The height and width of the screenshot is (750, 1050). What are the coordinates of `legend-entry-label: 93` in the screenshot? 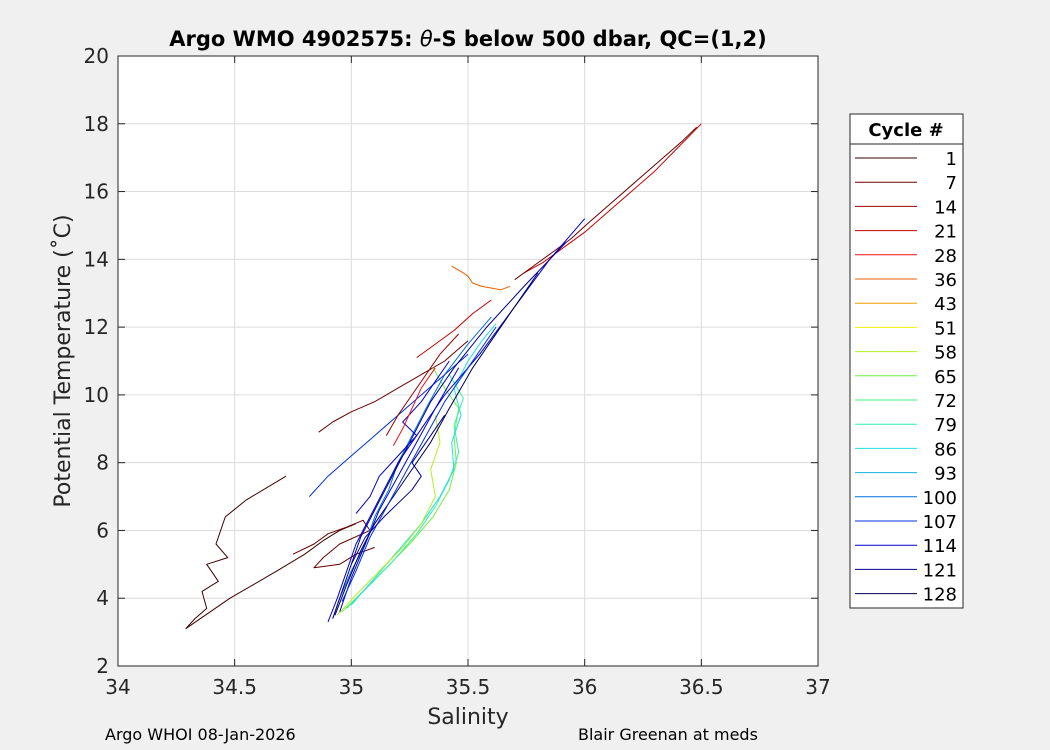 It's located at (945, 474).